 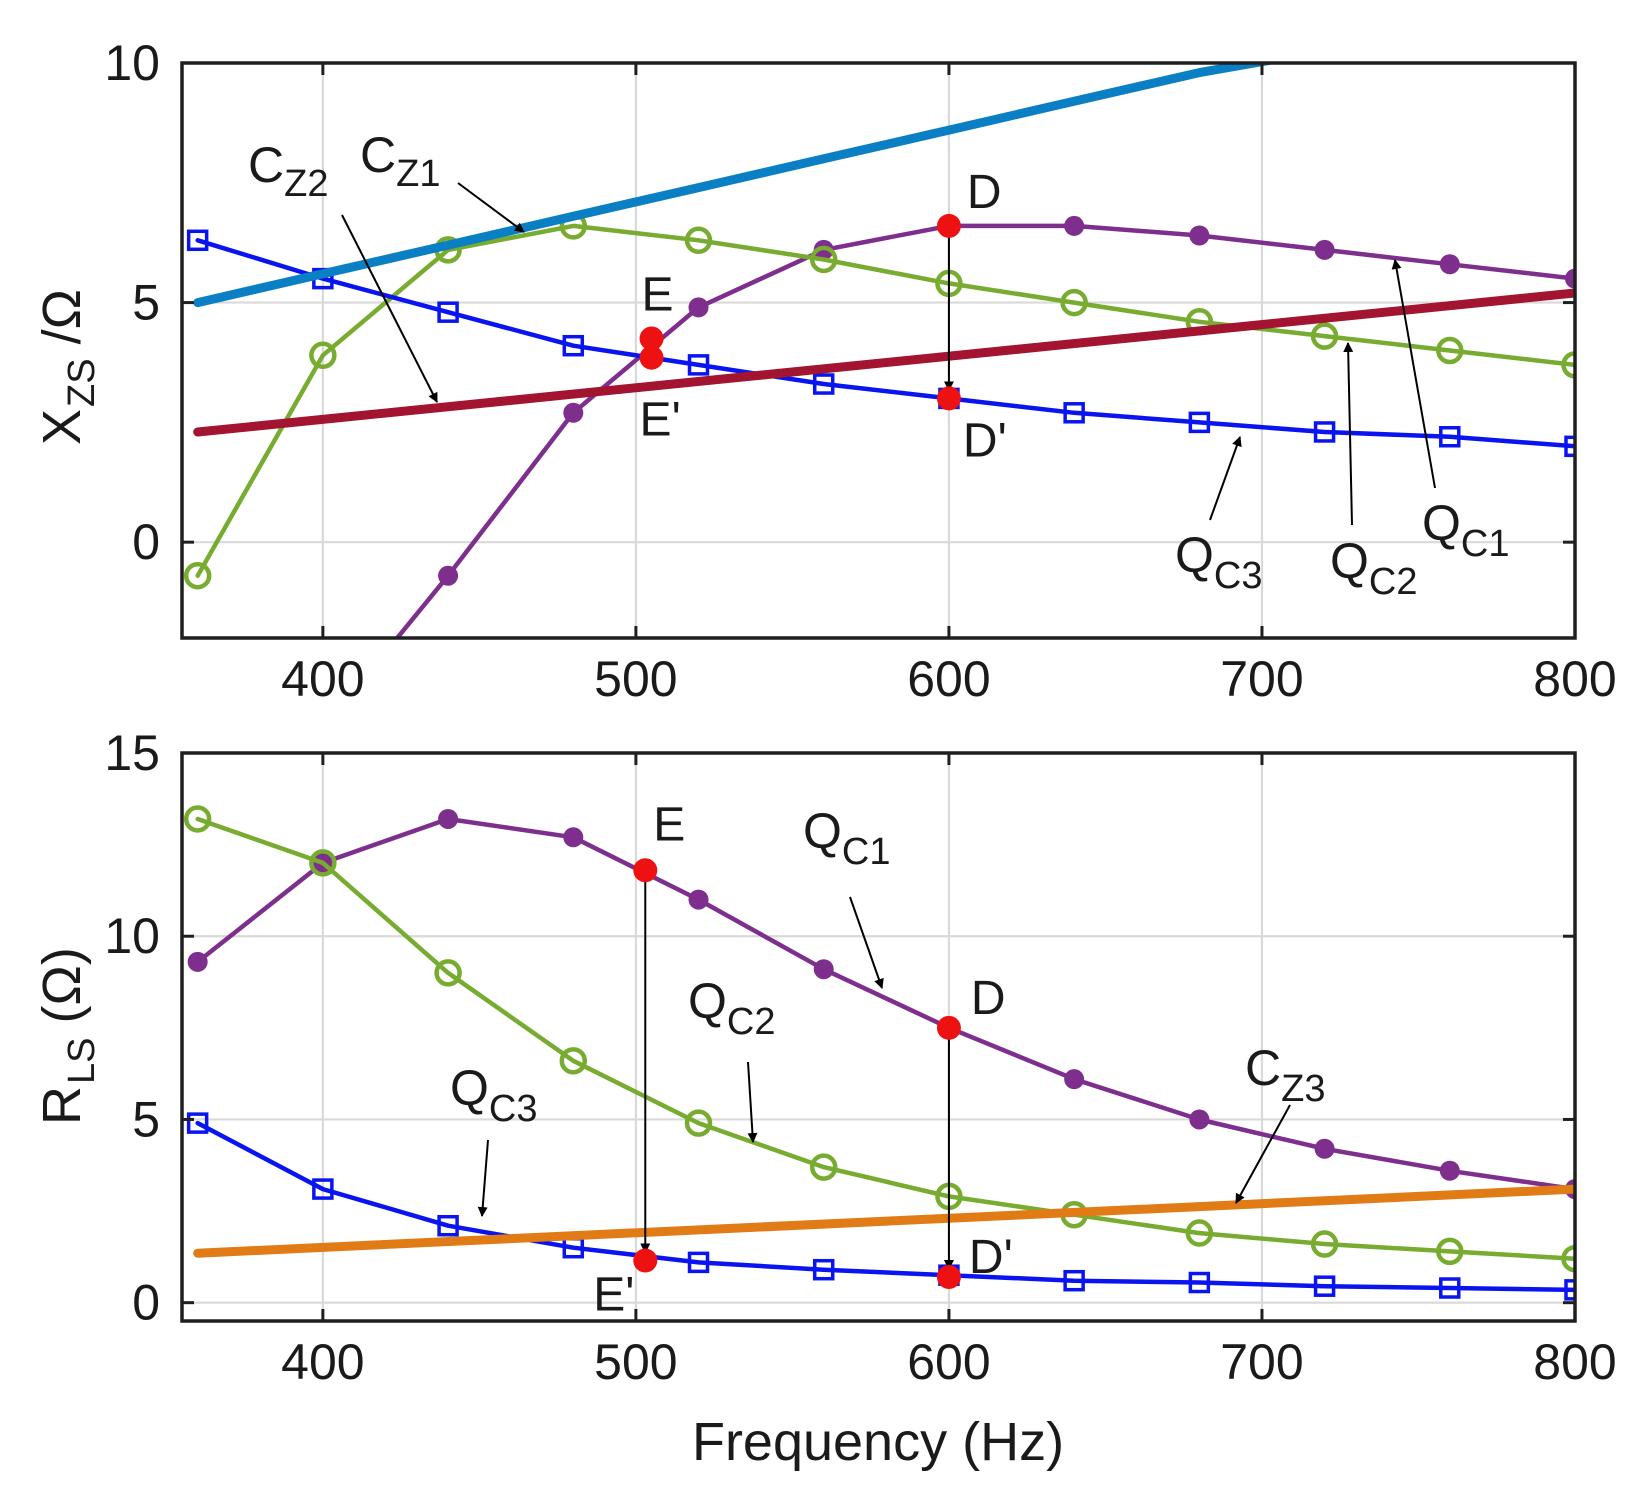 What do you see at coordinates (991, 1257) in the screenshot?
I see `bottom-point-label-d-prime: D'` at bounding box center [991, 1257].